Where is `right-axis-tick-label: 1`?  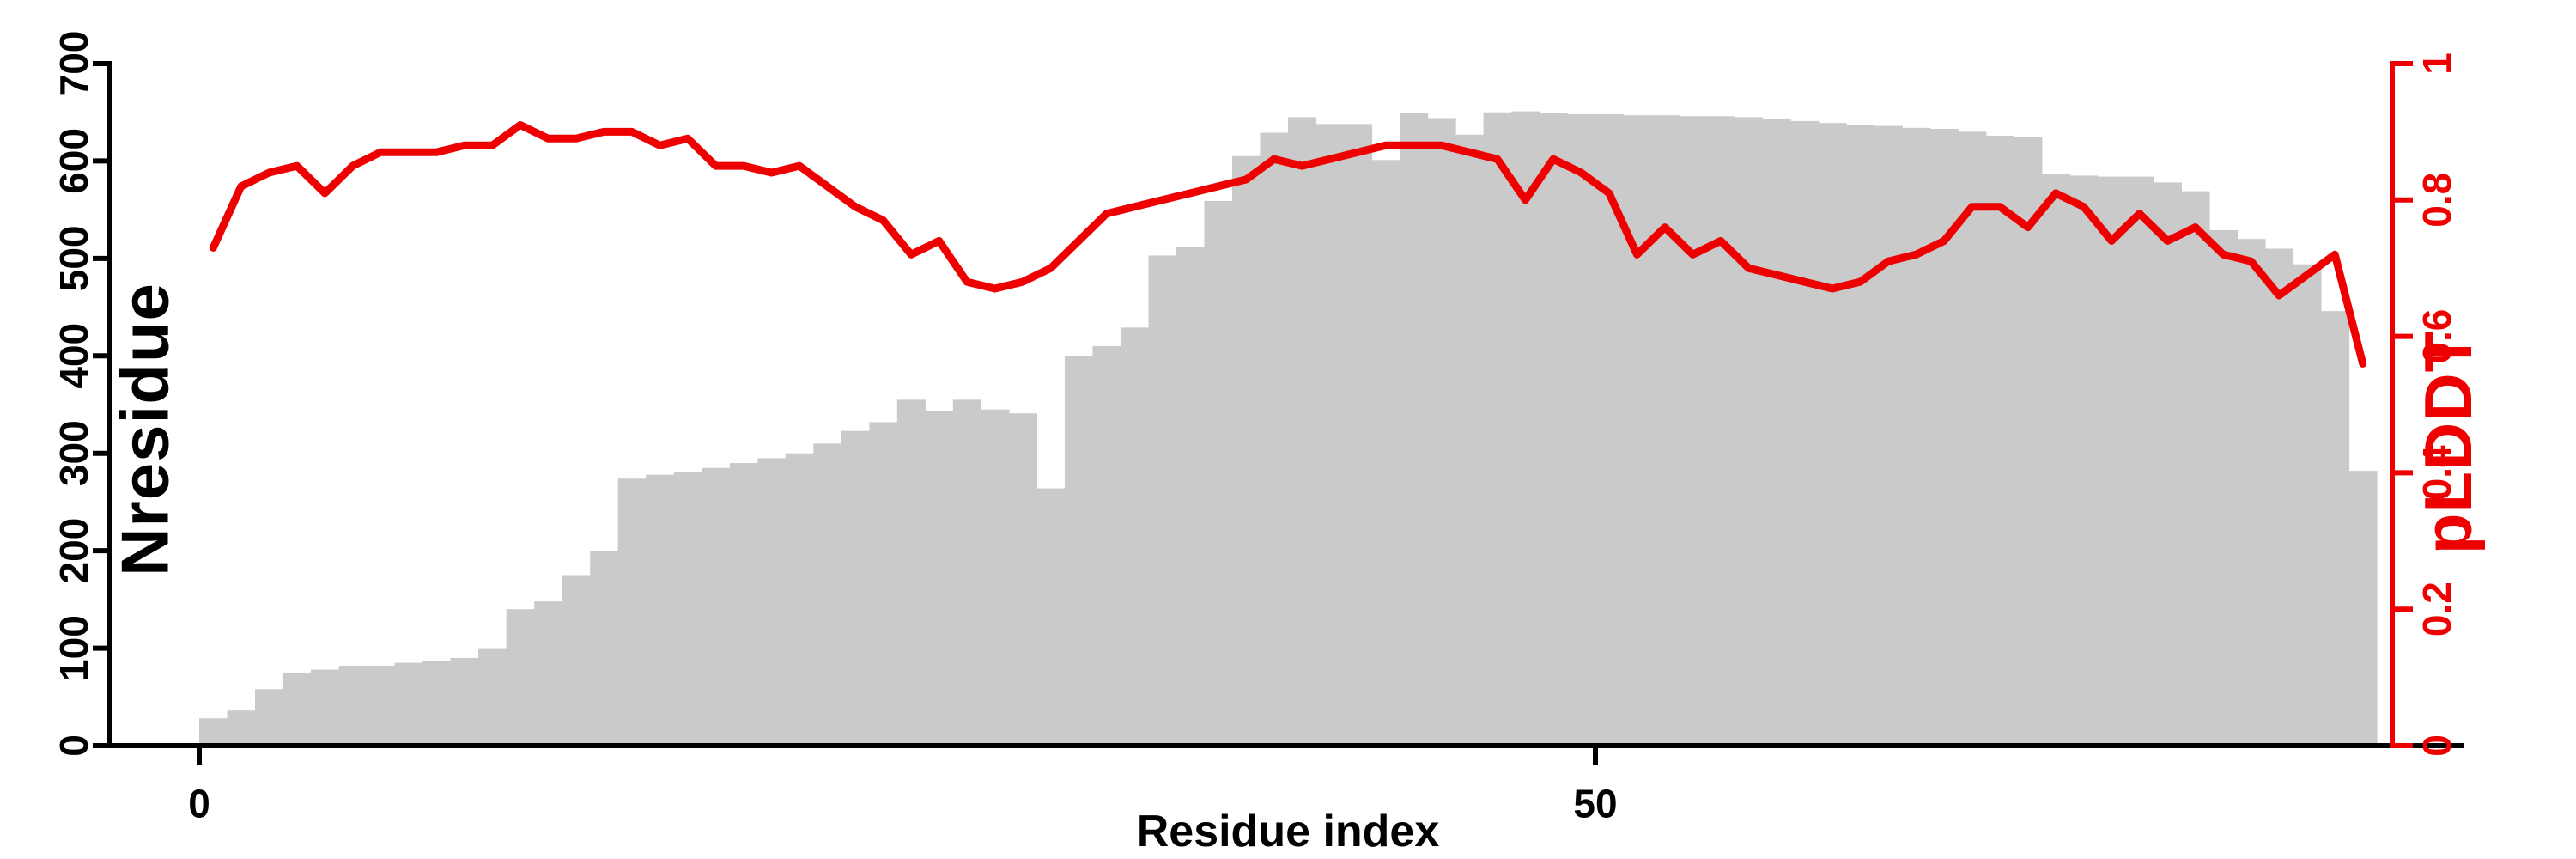
right-axis-tick-label: 1 is located at coordinates (2437, 64).